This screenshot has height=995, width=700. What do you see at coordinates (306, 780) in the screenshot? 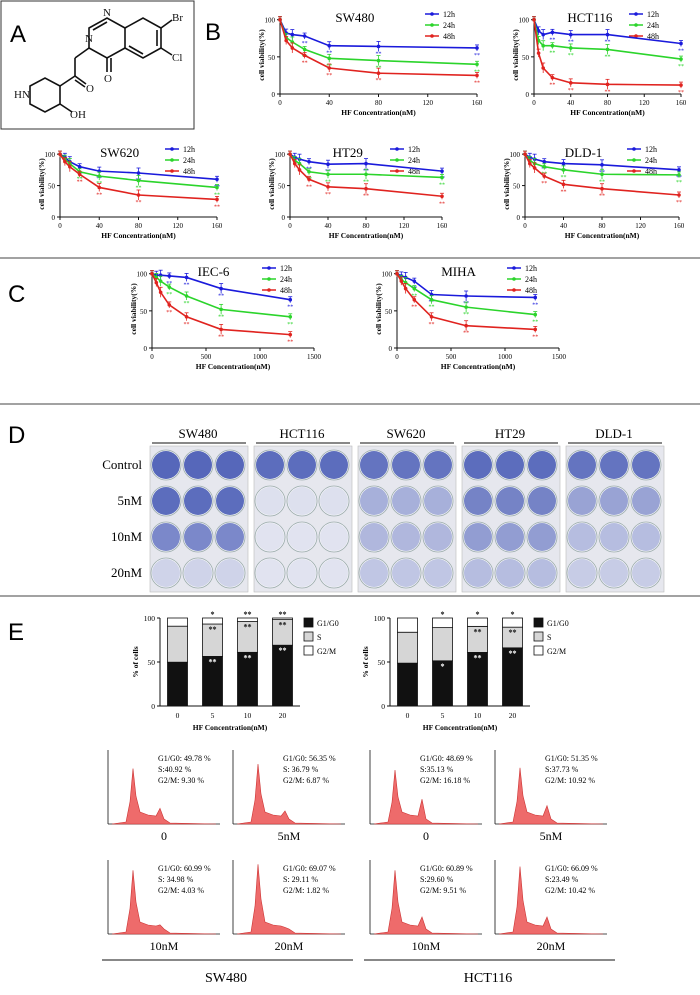
I see `flow-stat-line: G2/M: 6.87 %` at bounding box center [306, 780].